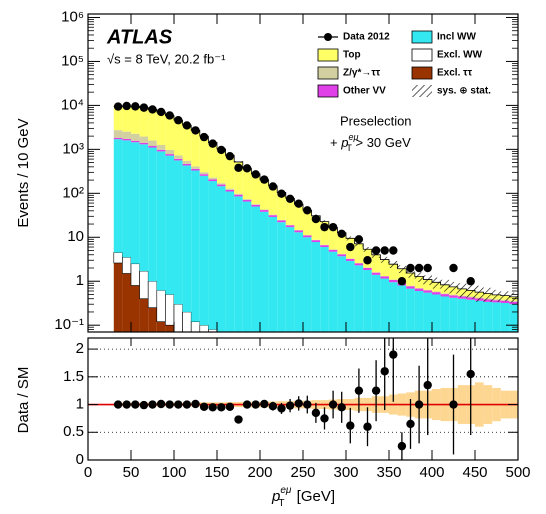 The image size is (546, 514). I want to click on x-axis-label: peμ T [GeV], so click(303, 497).